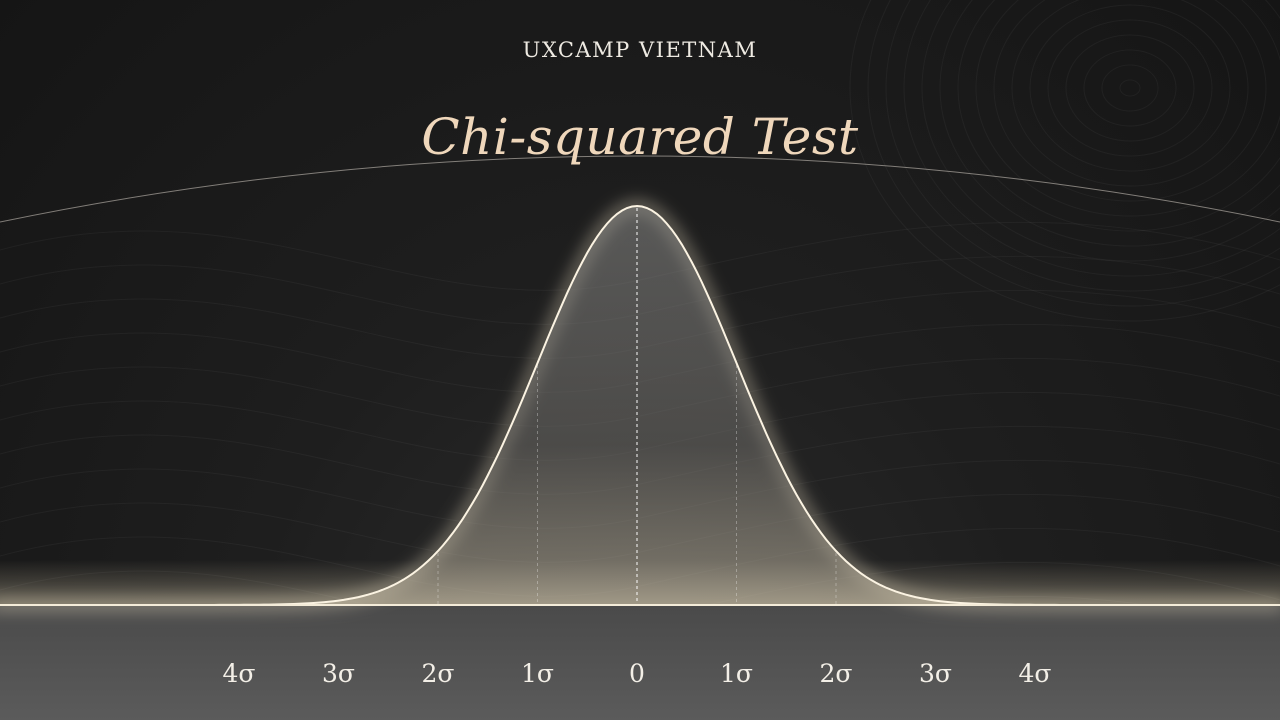  I want to click on event-name: UXCAMP VIETNAM, so click(640, 50).